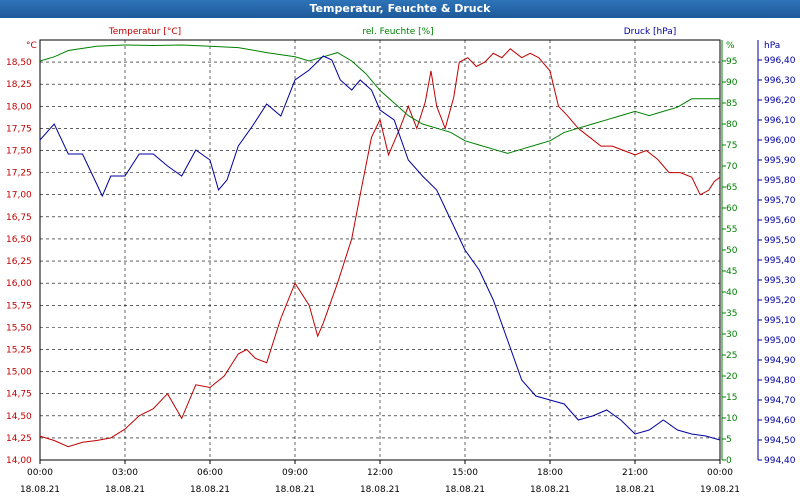  I want to click on humidity-tick-label: 5, so click(729, 440).